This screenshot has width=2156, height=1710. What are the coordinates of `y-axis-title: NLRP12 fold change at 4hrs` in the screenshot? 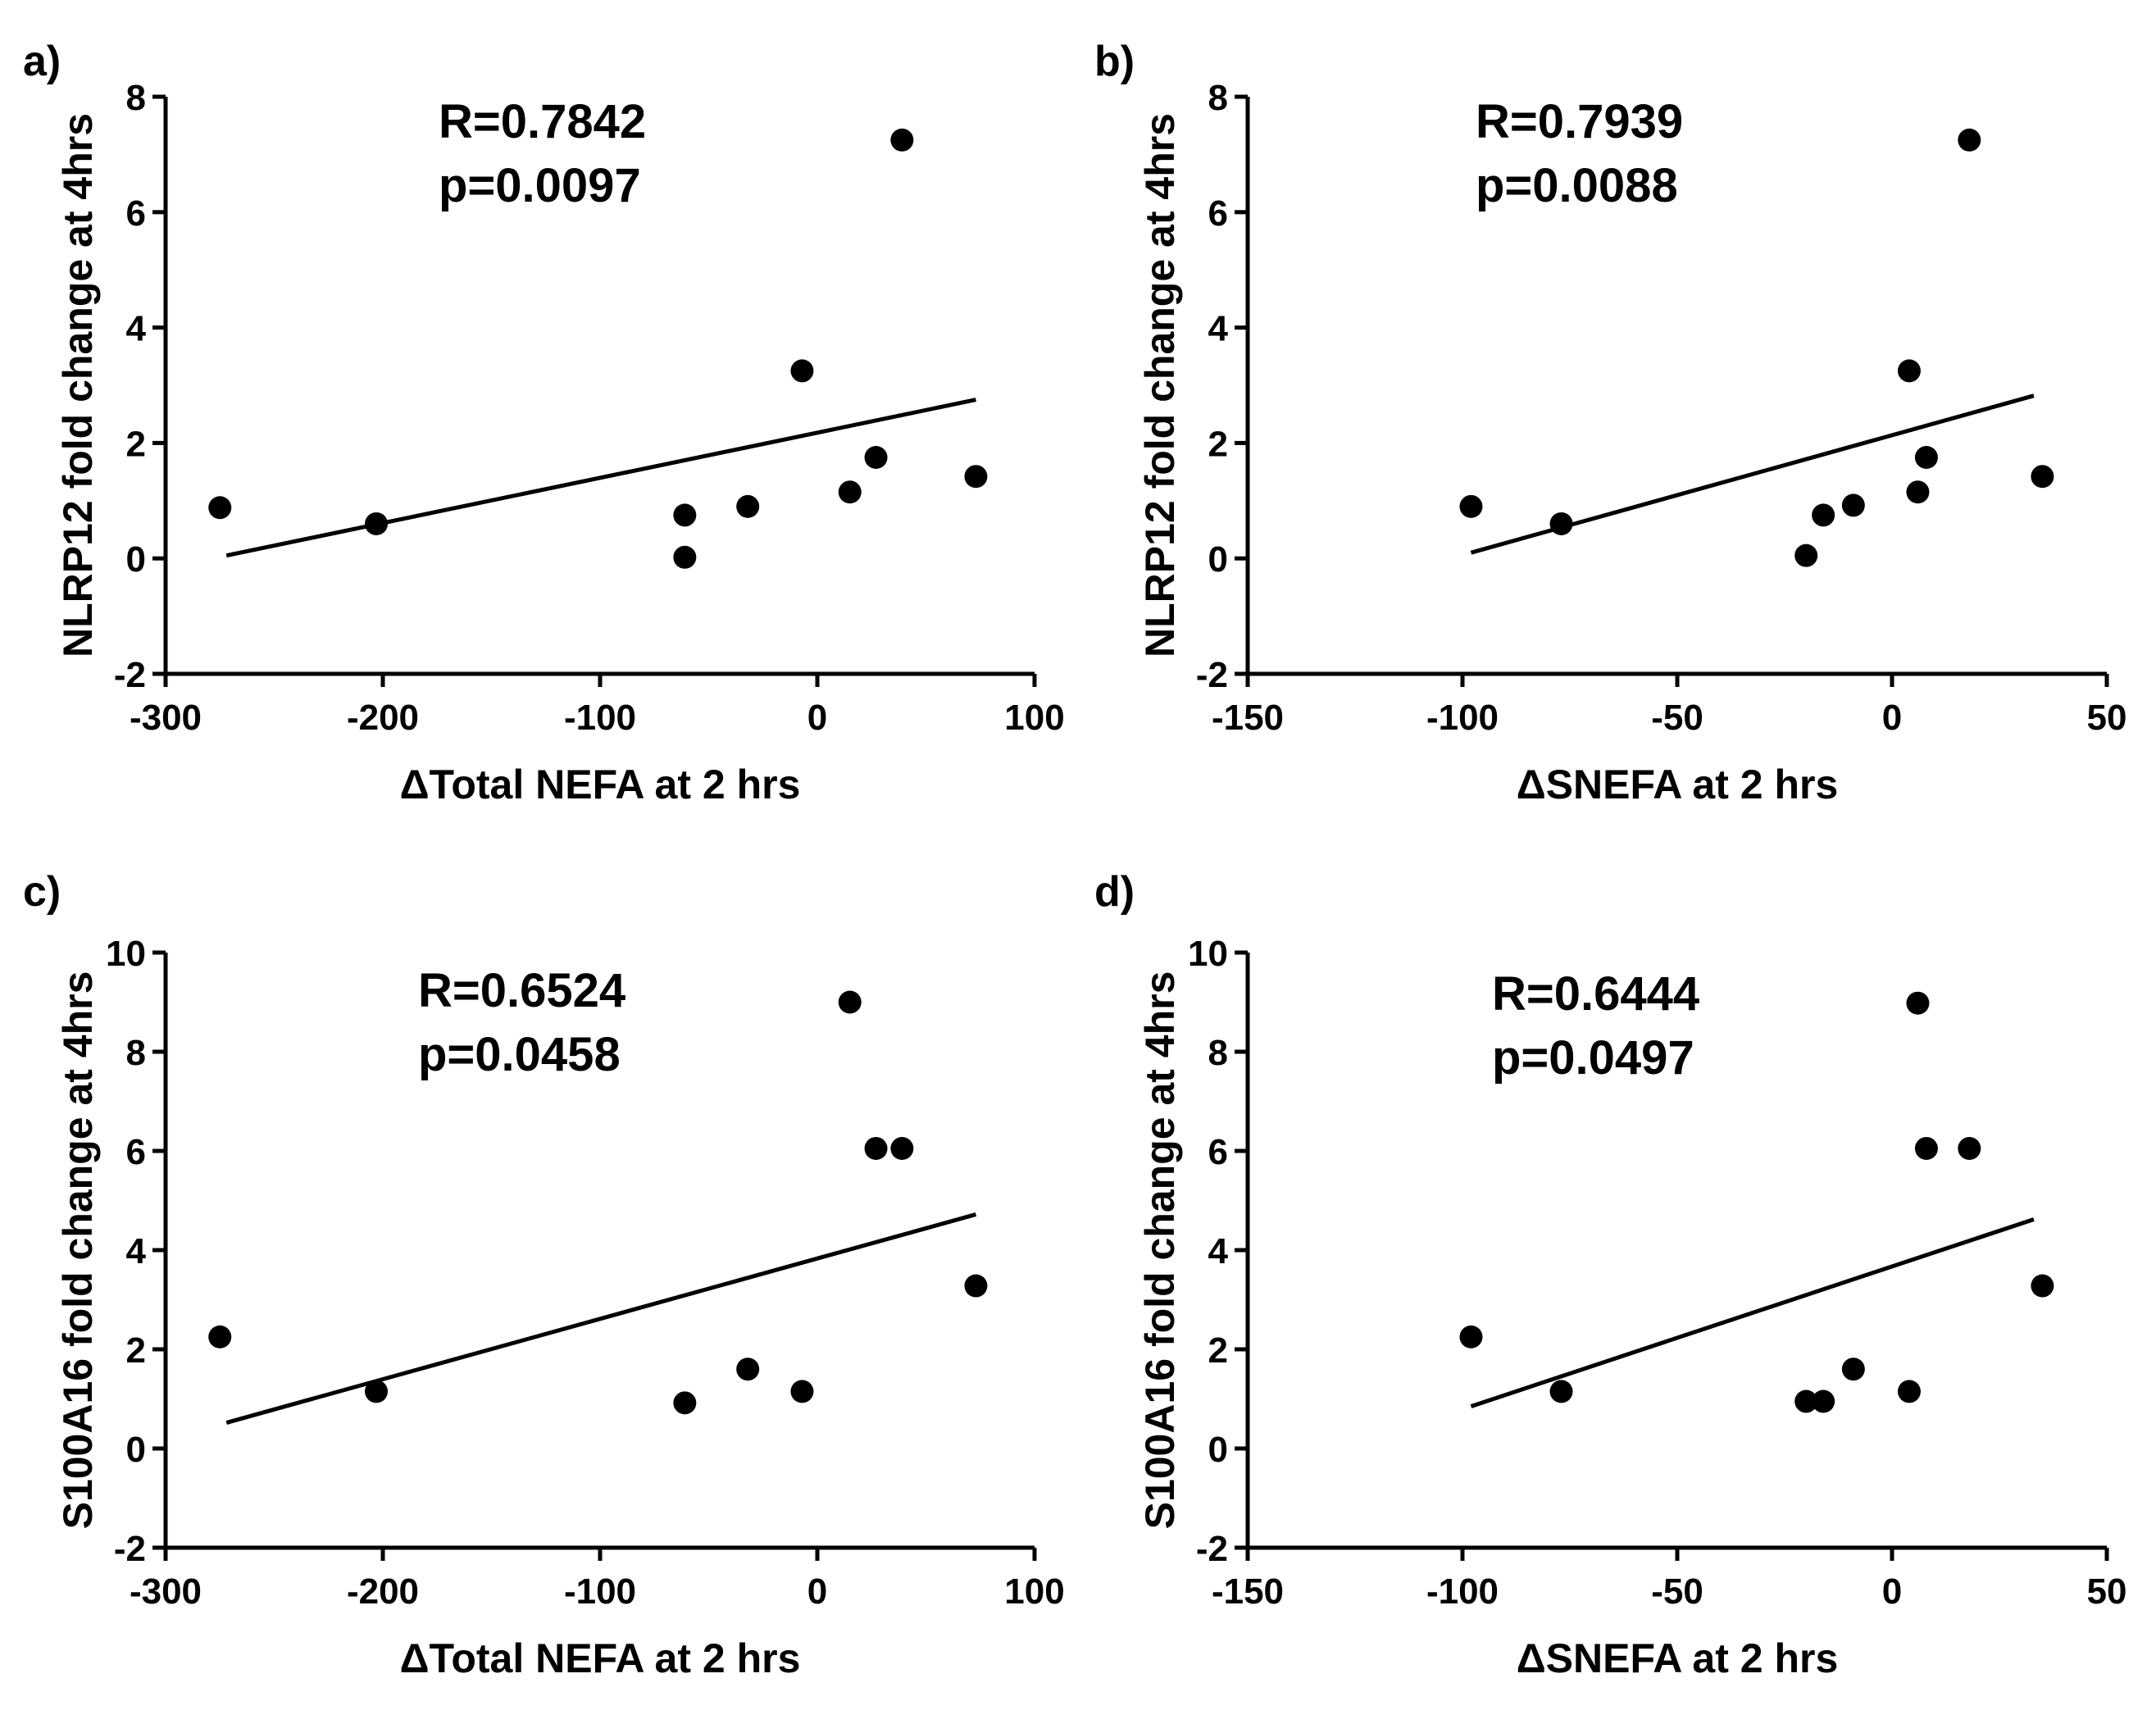 It's located at (78, 385).